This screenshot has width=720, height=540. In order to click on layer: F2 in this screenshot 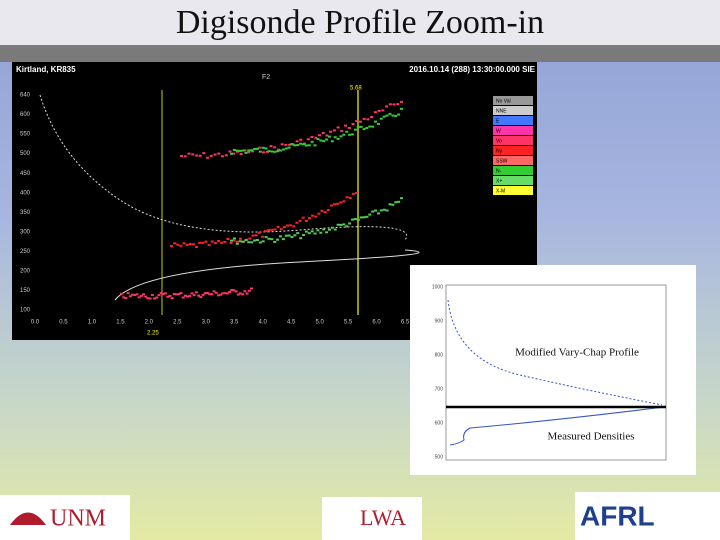, I will do `click(266, 77)`.